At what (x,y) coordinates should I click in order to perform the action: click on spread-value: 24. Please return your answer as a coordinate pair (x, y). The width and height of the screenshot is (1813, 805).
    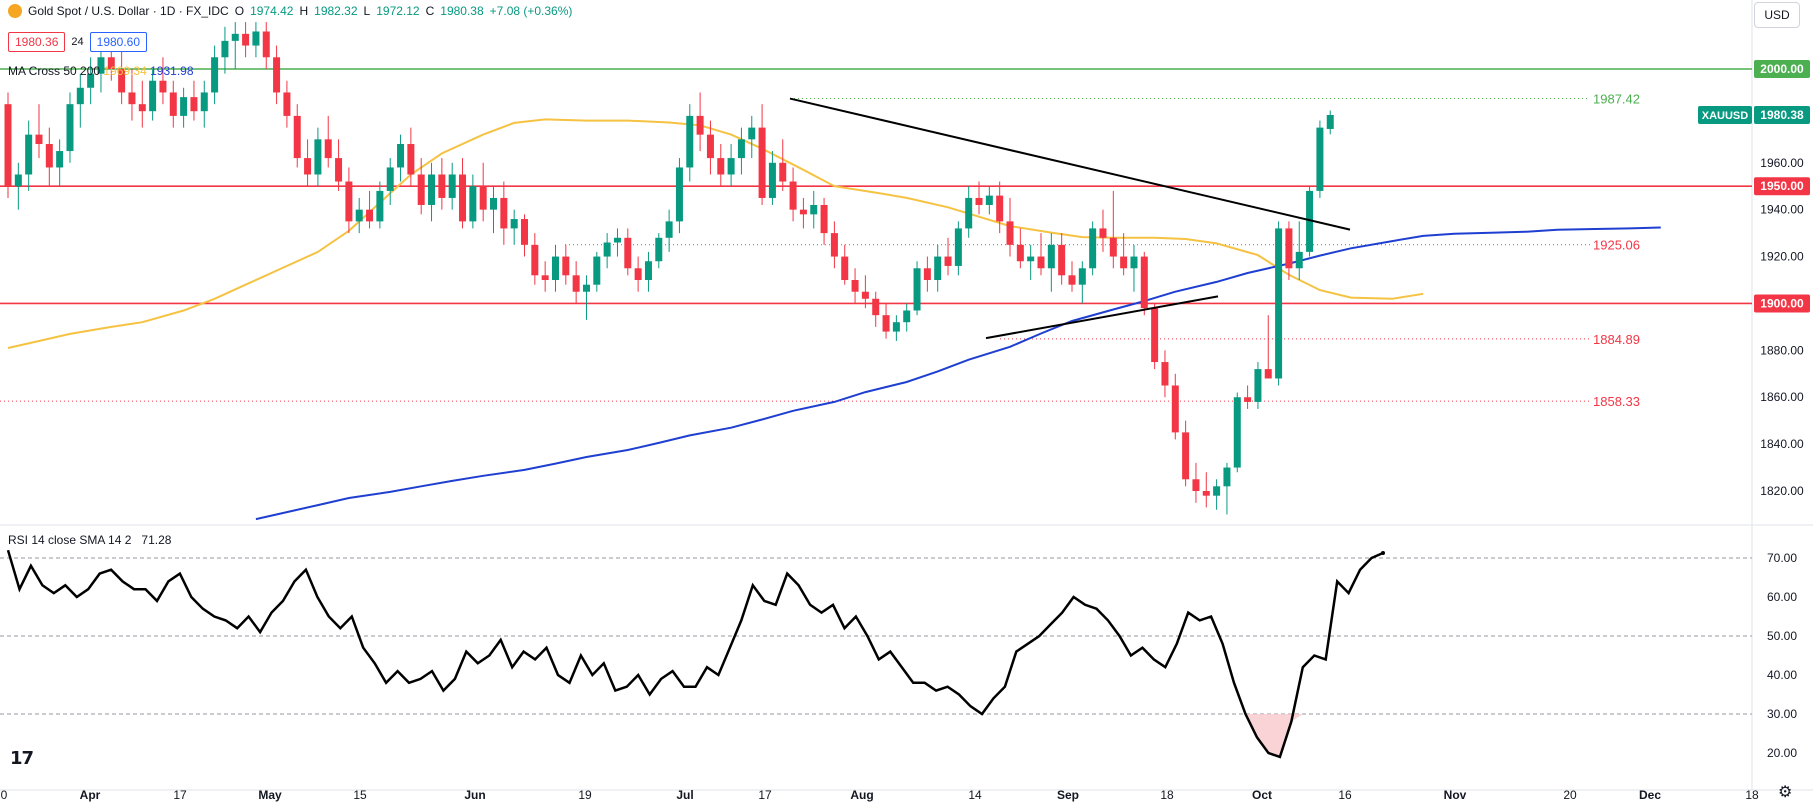
    Looking at the image, I should click on (77, 42).